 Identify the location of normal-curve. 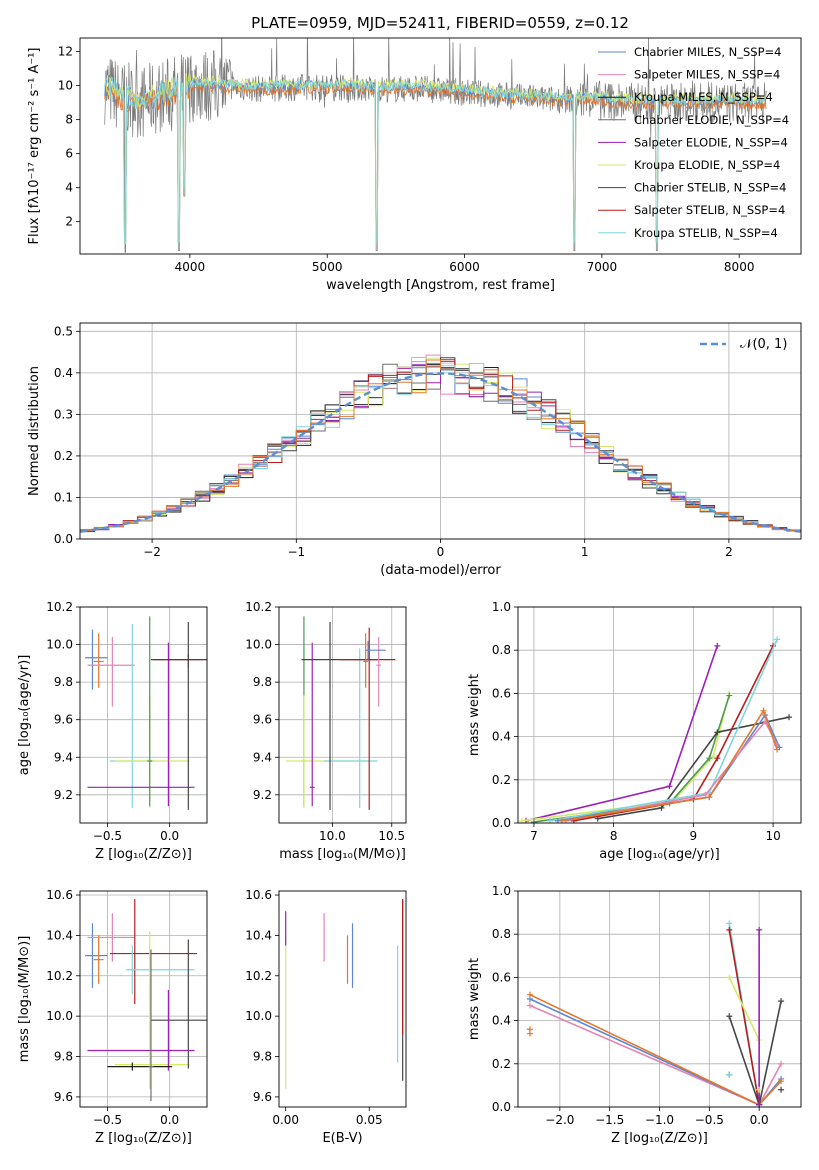
(440, 452).